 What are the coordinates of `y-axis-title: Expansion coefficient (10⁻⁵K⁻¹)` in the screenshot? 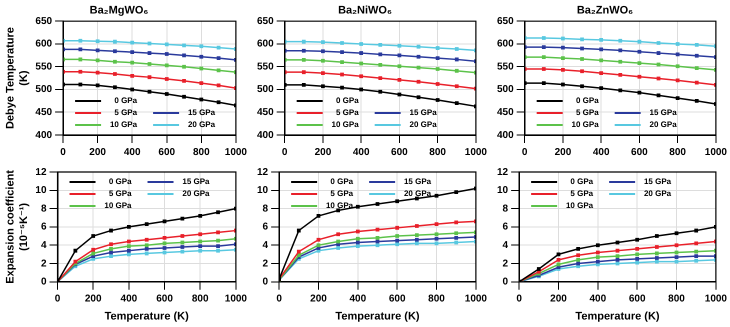 It's located at (17, 227).